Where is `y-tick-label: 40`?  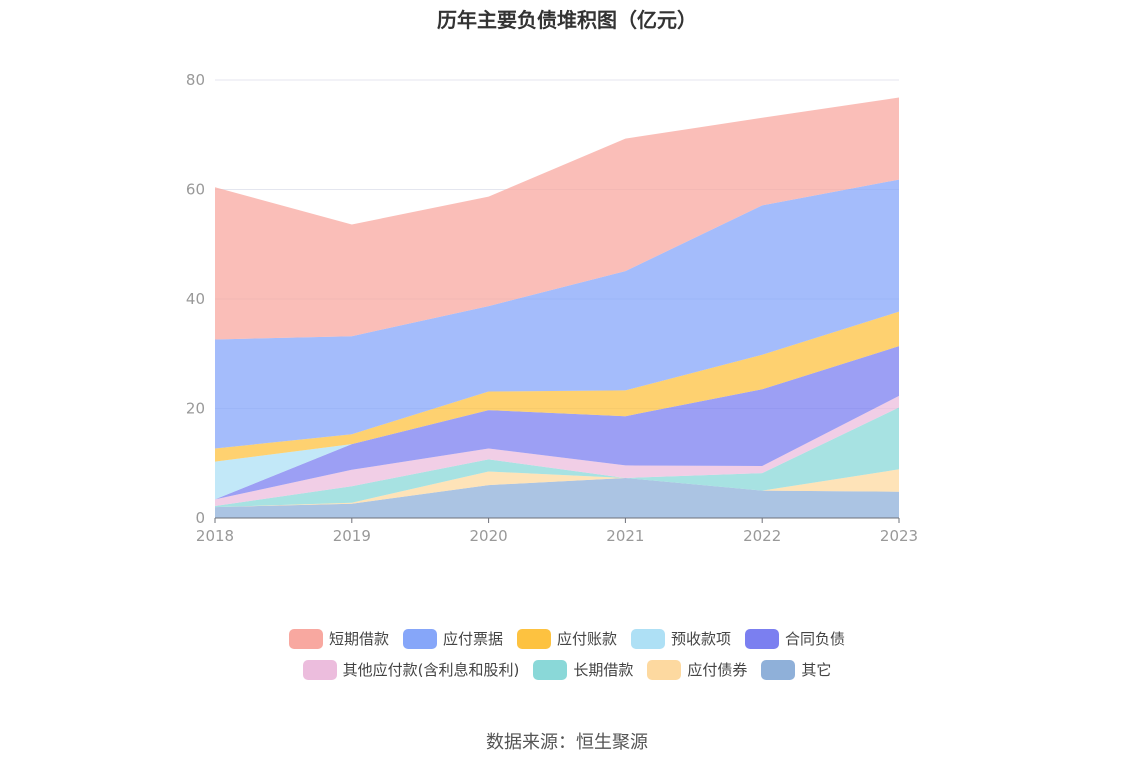
y-tick-label: 40 is located at coordinates (195, 299).